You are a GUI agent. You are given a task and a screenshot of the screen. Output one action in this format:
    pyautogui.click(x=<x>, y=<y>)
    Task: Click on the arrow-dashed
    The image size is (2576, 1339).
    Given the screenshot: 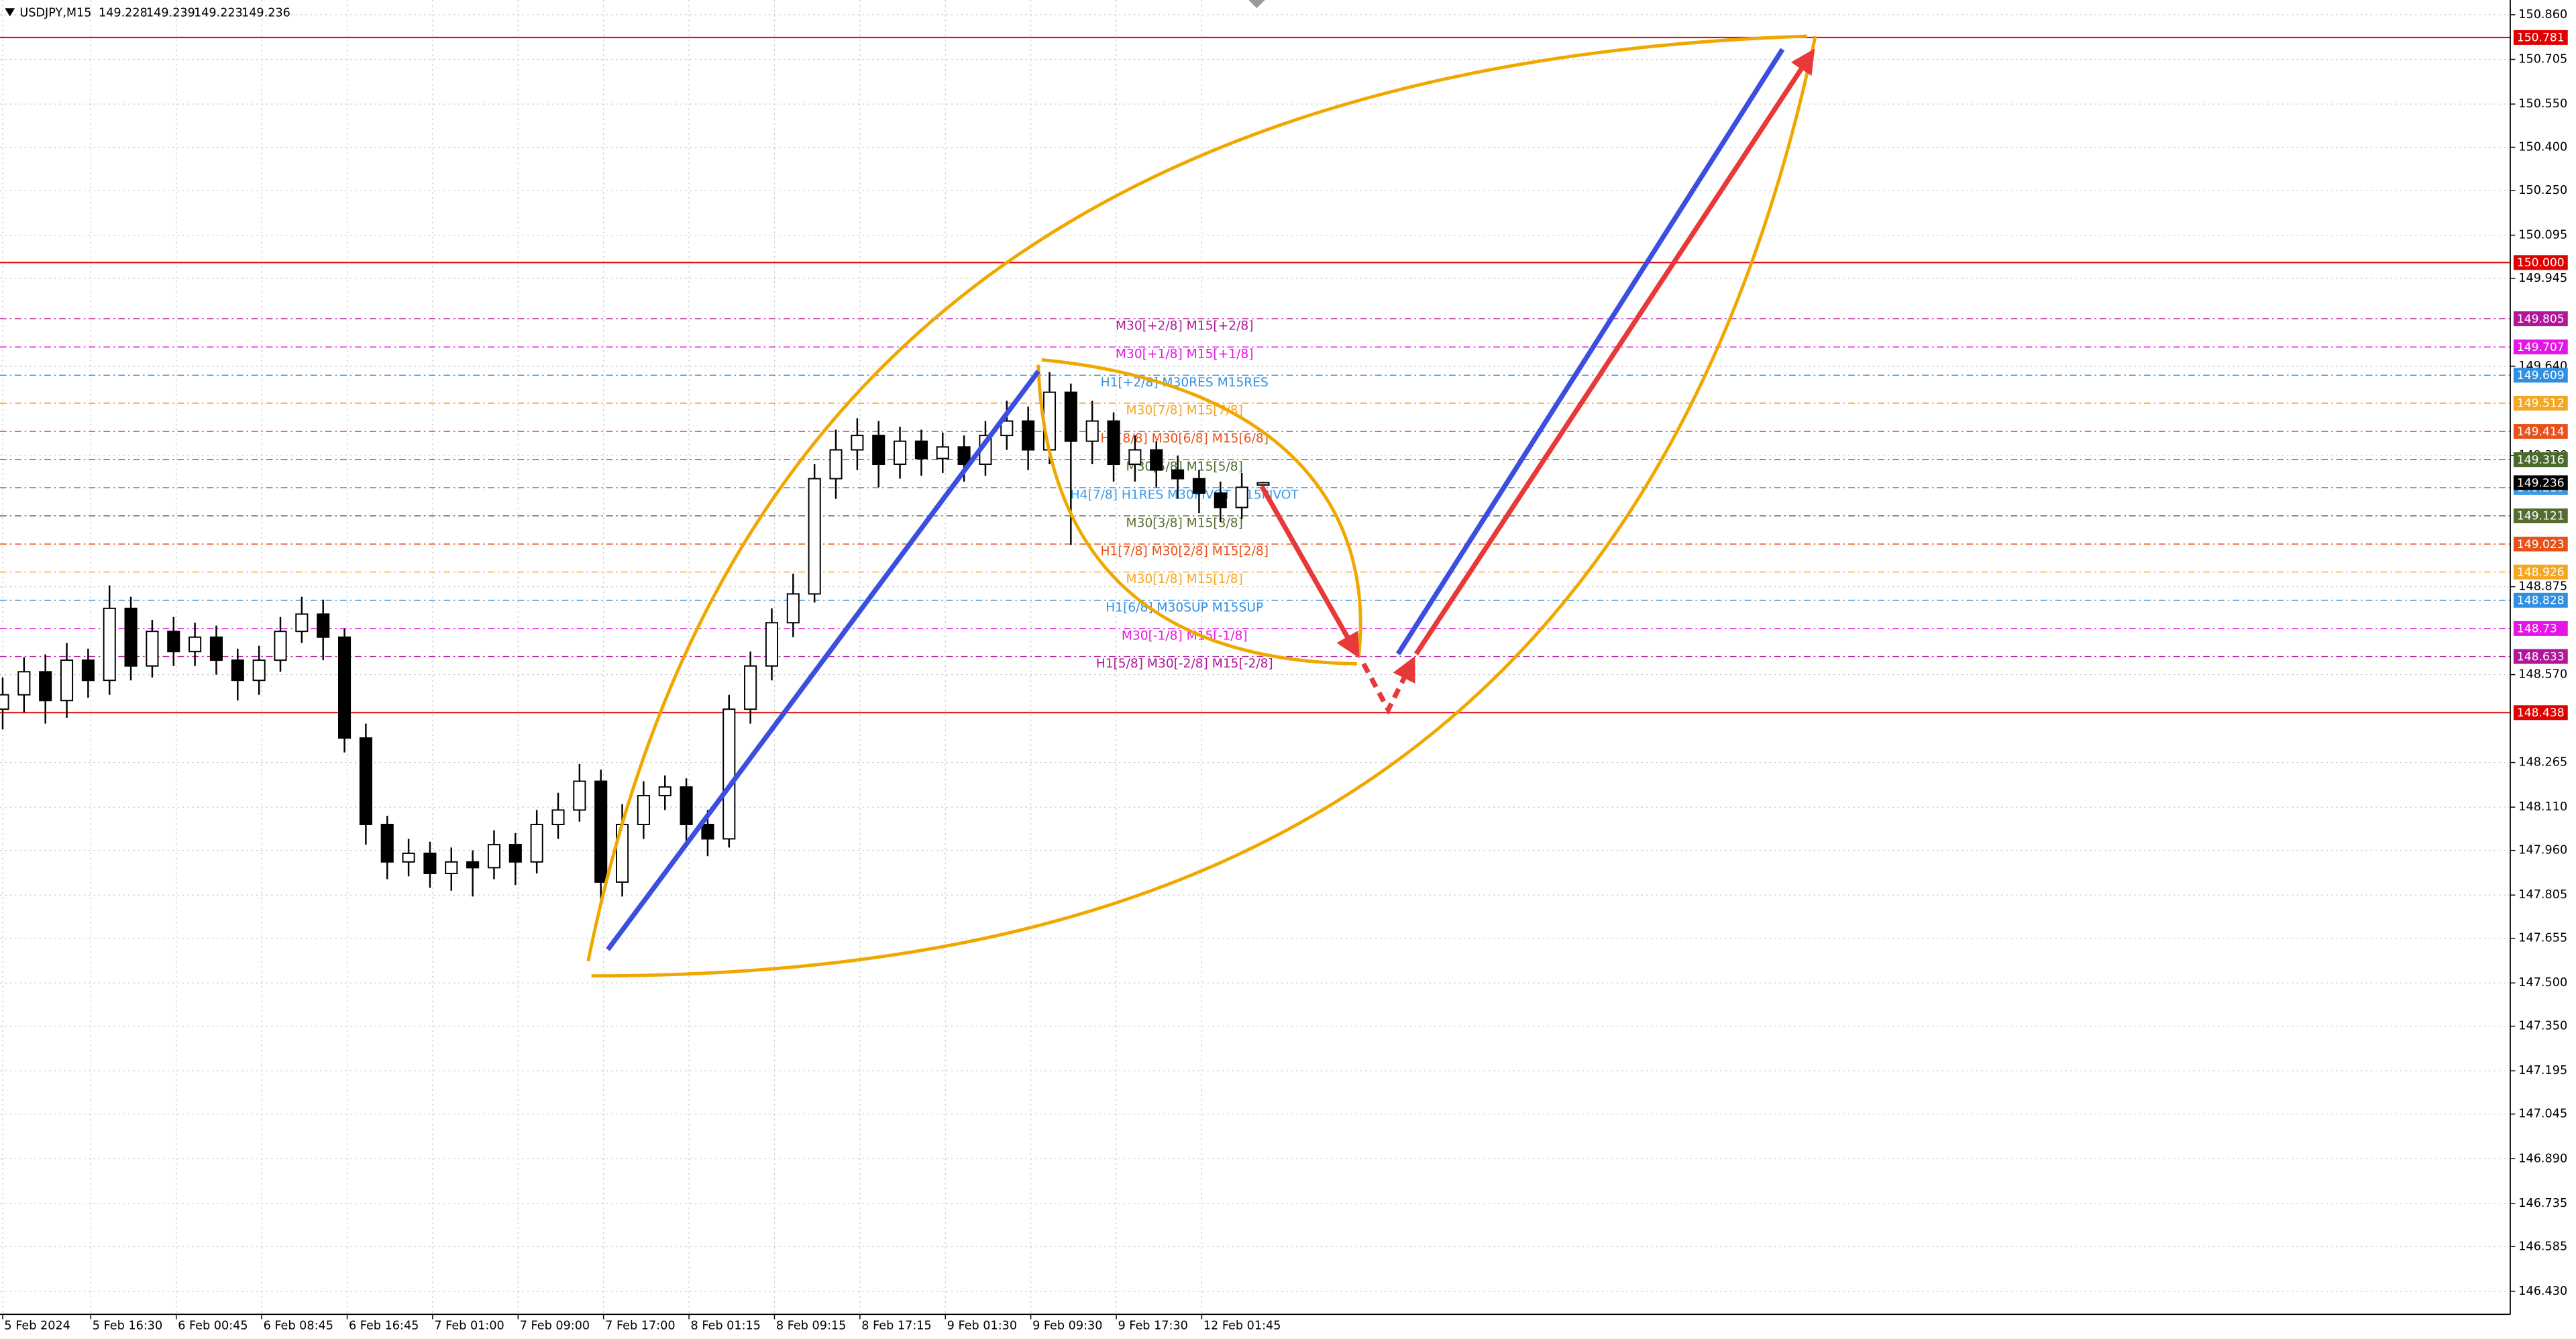 What is the action you would take?
    pyautogui.click(x=1388, y=685)
    